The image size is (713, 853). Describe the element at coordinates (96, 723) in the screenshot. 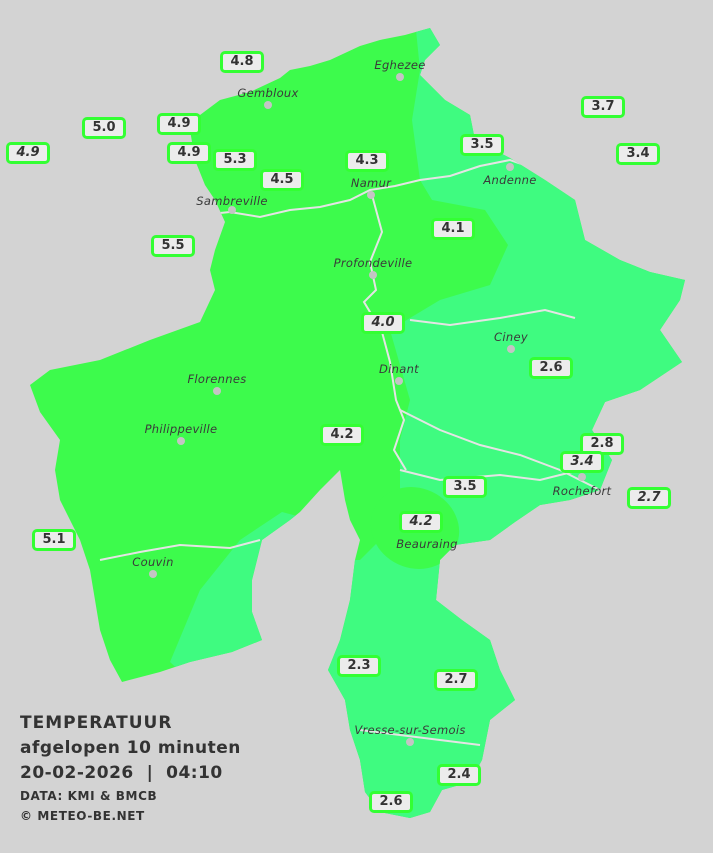

I see `legend-title: TEMPERATUUR` at that location.